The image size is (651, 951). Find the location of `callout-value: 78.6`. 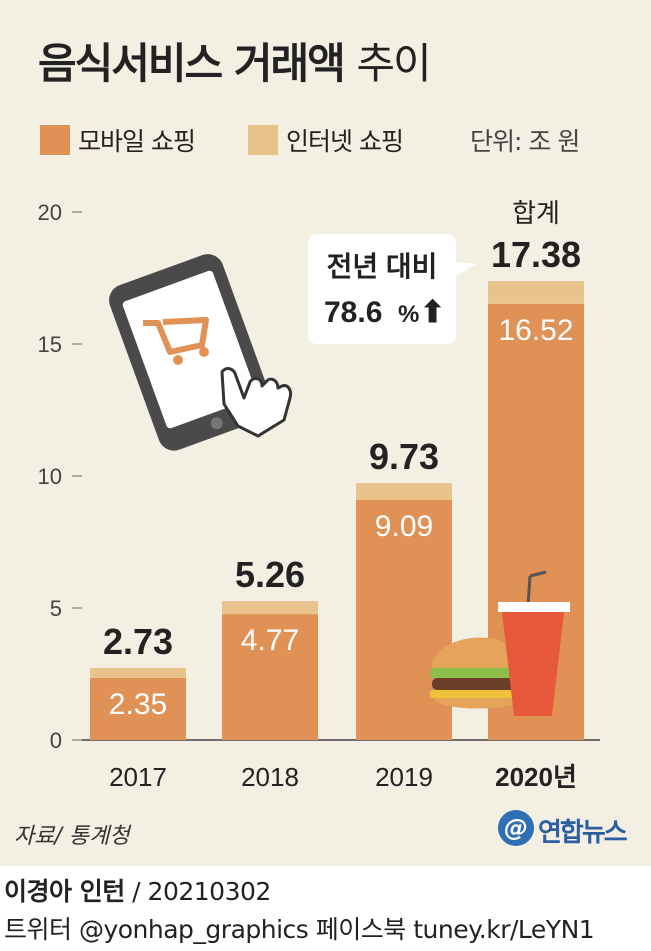

callout-value: 78.6 is located at coordinates (353, 312).